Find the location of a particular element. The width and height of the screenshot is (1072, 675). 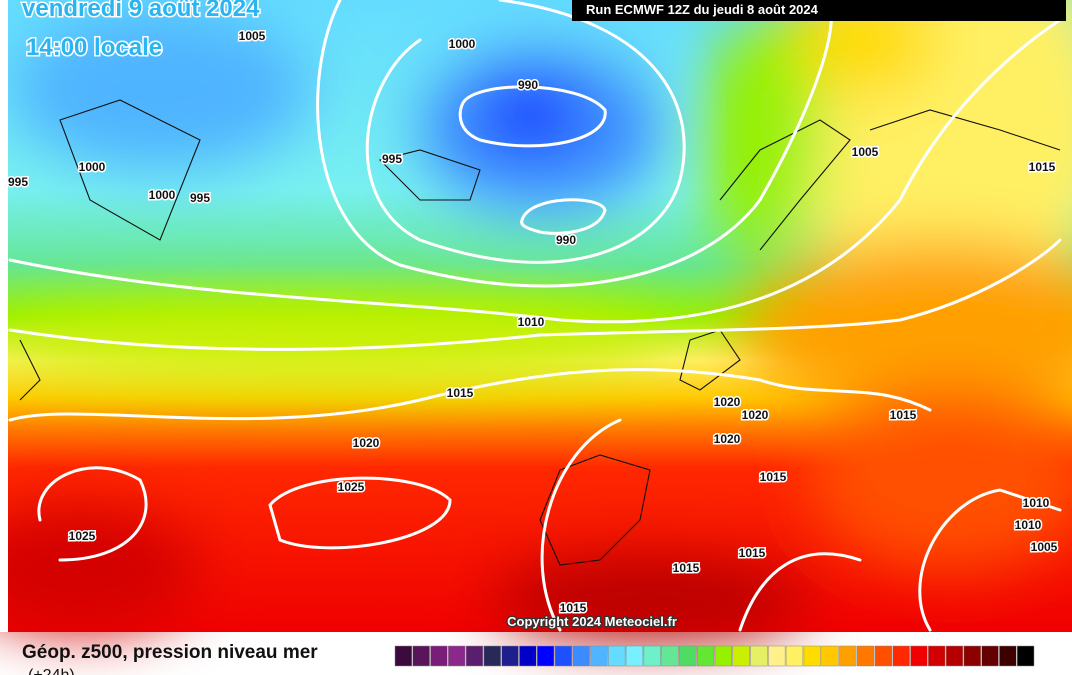

footer-title: Géop. z500, pression niveau mer is located at coordinates (170, 652).